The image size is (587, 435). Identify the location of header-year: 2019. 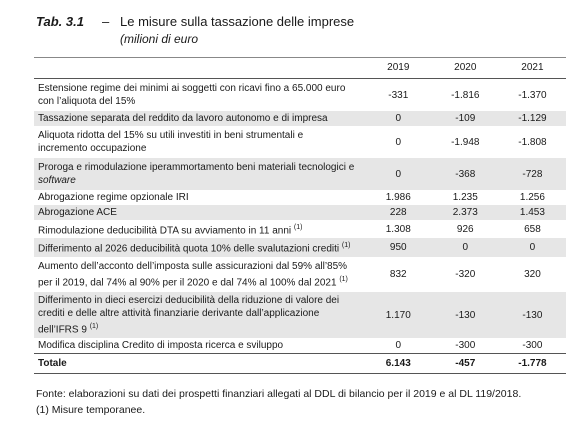
(398, 68).